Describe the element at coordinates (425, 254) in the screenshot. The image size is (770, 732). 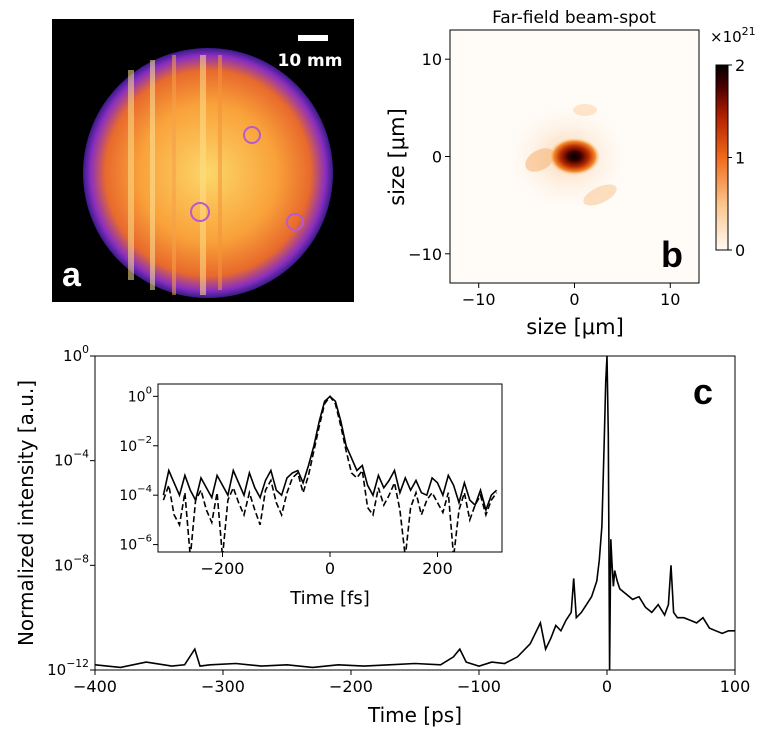
I see `panel-b-y-tick-label: −10` at that location.